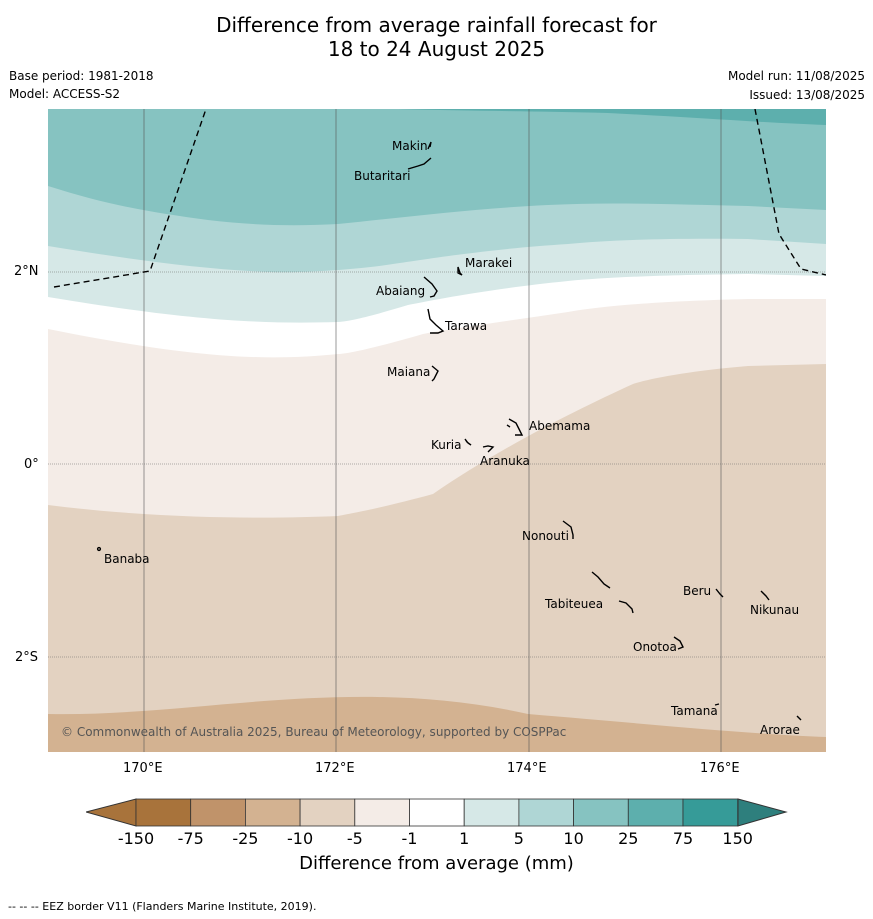  What do you see at coordinates (127, 559) in the screenshot?
I see `label-banaba: Banaba` at bounding box center [127, 559].